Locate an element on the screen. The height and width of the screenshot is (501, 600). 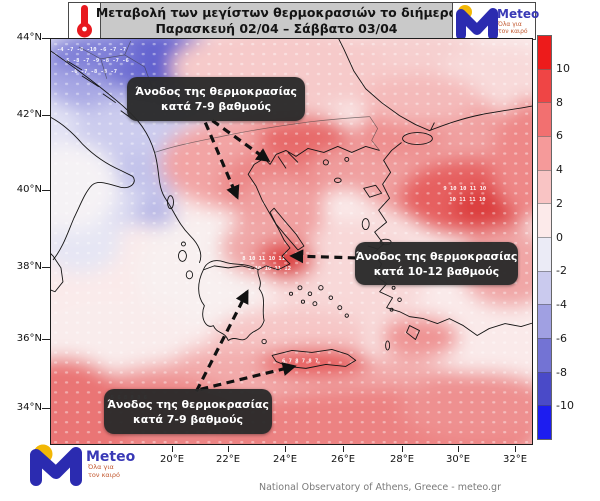
lat-label: 44°N is located at coordinates (29, 37).